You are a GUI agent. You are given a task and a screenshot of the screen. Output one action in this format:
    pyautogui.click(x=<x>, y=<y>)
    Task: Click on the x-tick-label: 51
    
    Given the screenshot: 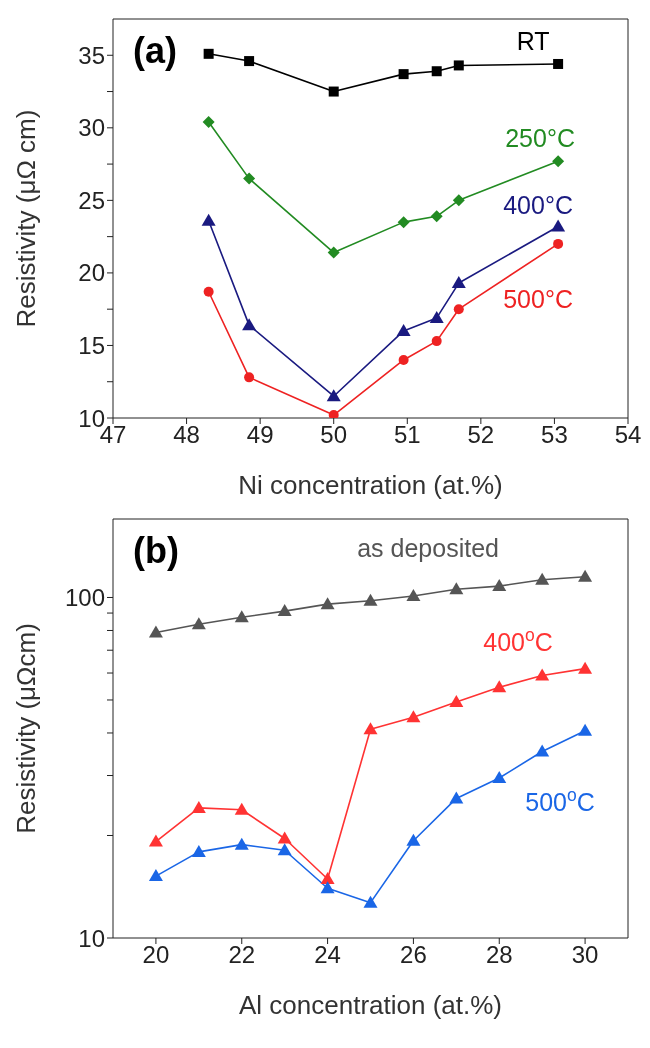 What is the action you would take?
    pyautogui.click(x=407, y=435)
    